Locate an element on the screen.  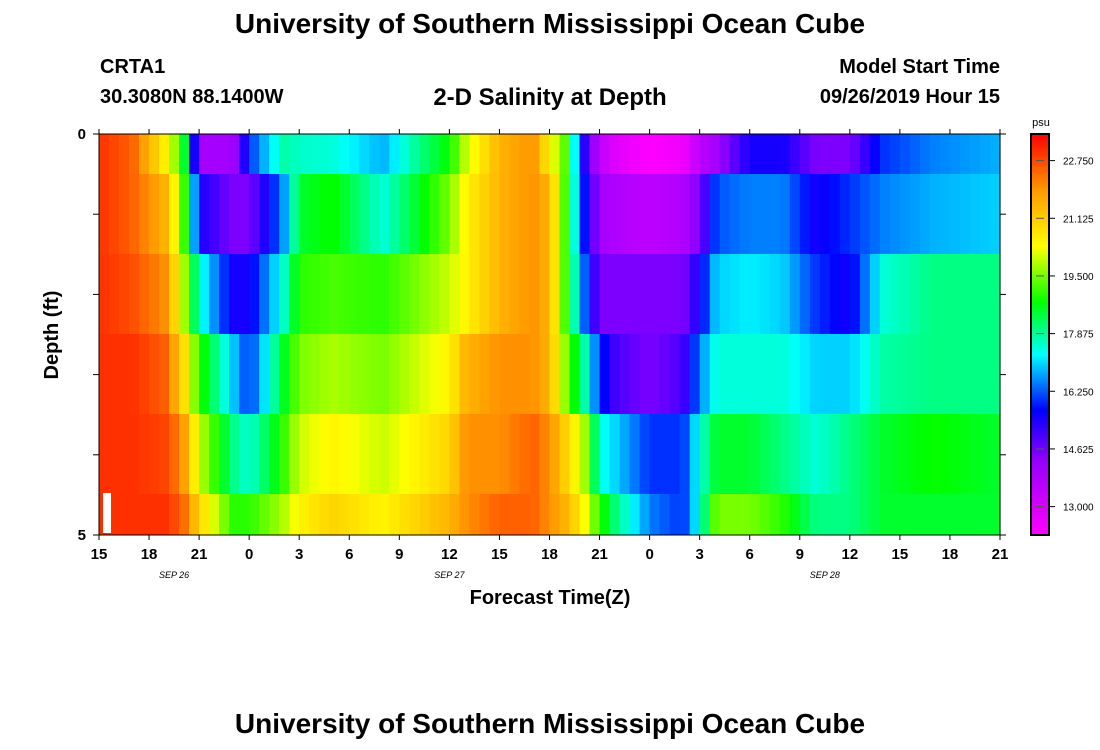
colorbar-tick-label: 21.125 is located at coordinates (1078, 219).